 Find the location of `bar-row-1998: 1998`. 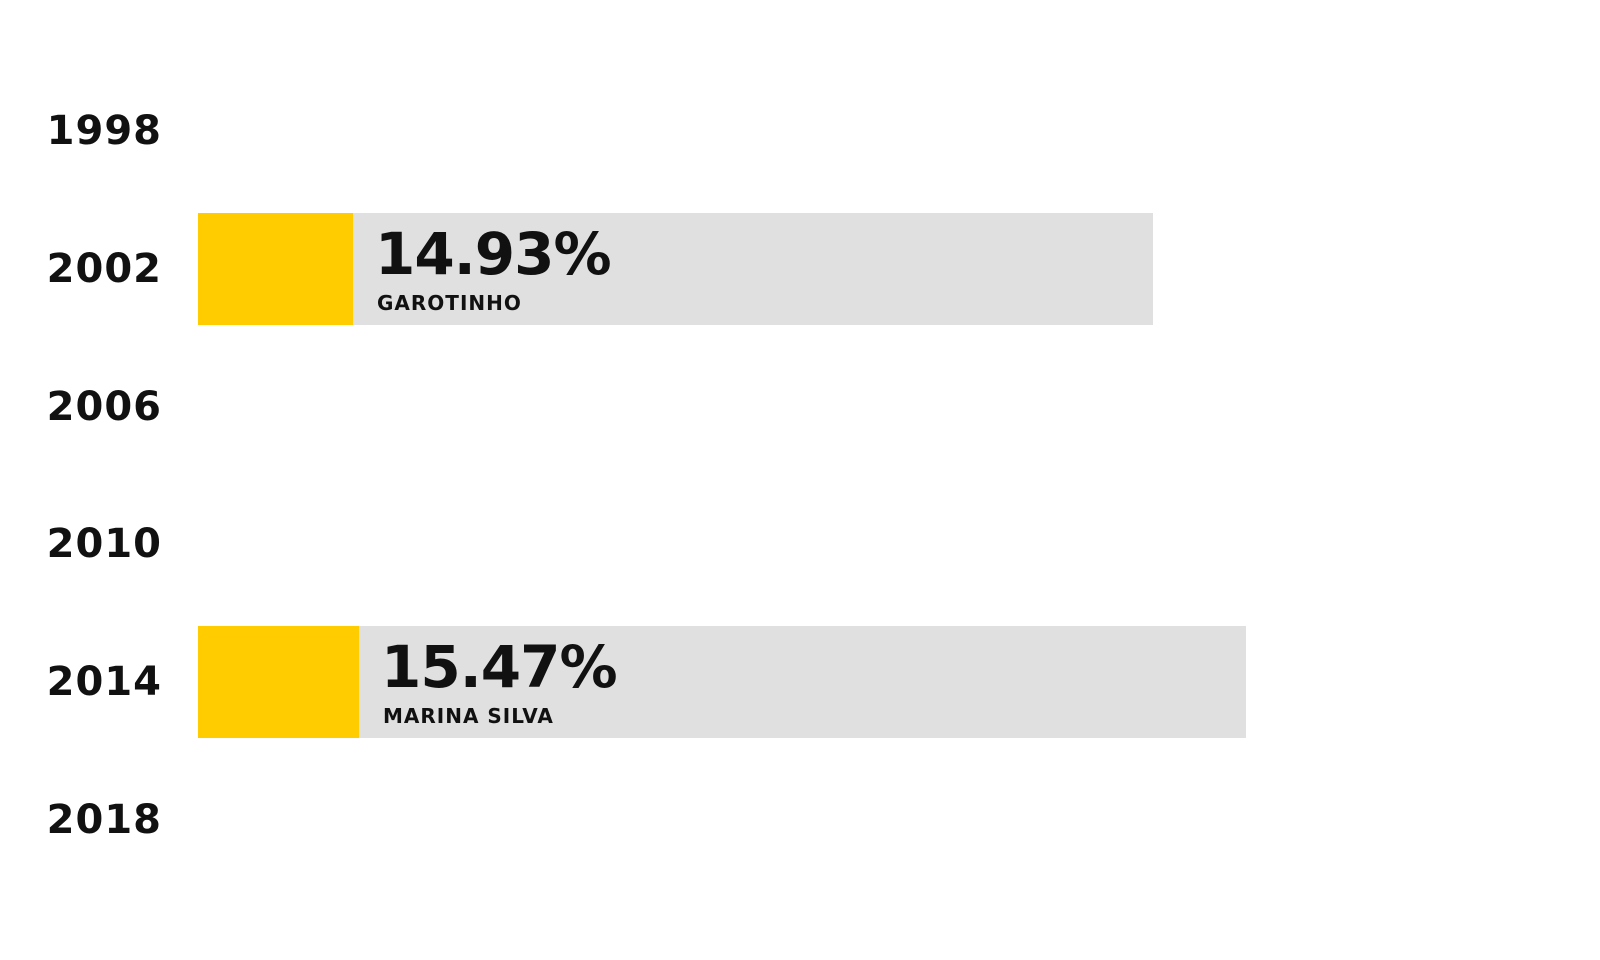

bar-row-1998: 1998 is located at coordinates (800, 131).